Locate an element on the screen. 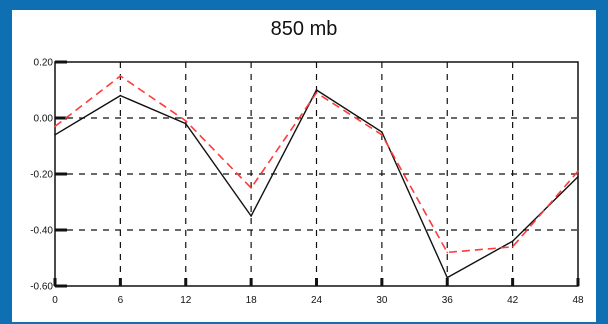 The width and height of the screenshot is (608, 324). y-tick-label: -0.40 is located at coordinates (41, 231).